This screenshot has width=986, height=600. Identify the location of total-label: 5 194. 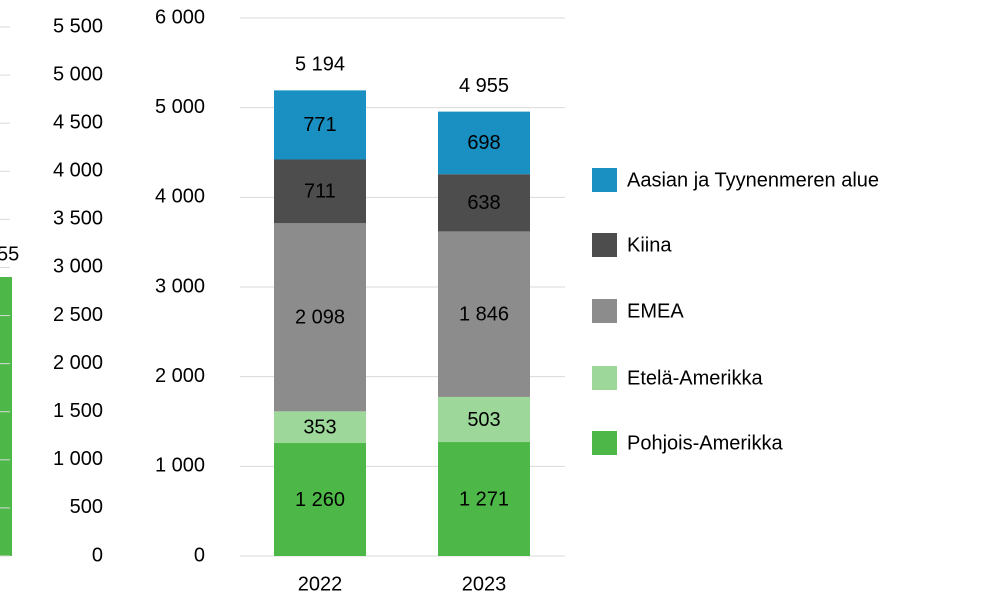
(320, 65).